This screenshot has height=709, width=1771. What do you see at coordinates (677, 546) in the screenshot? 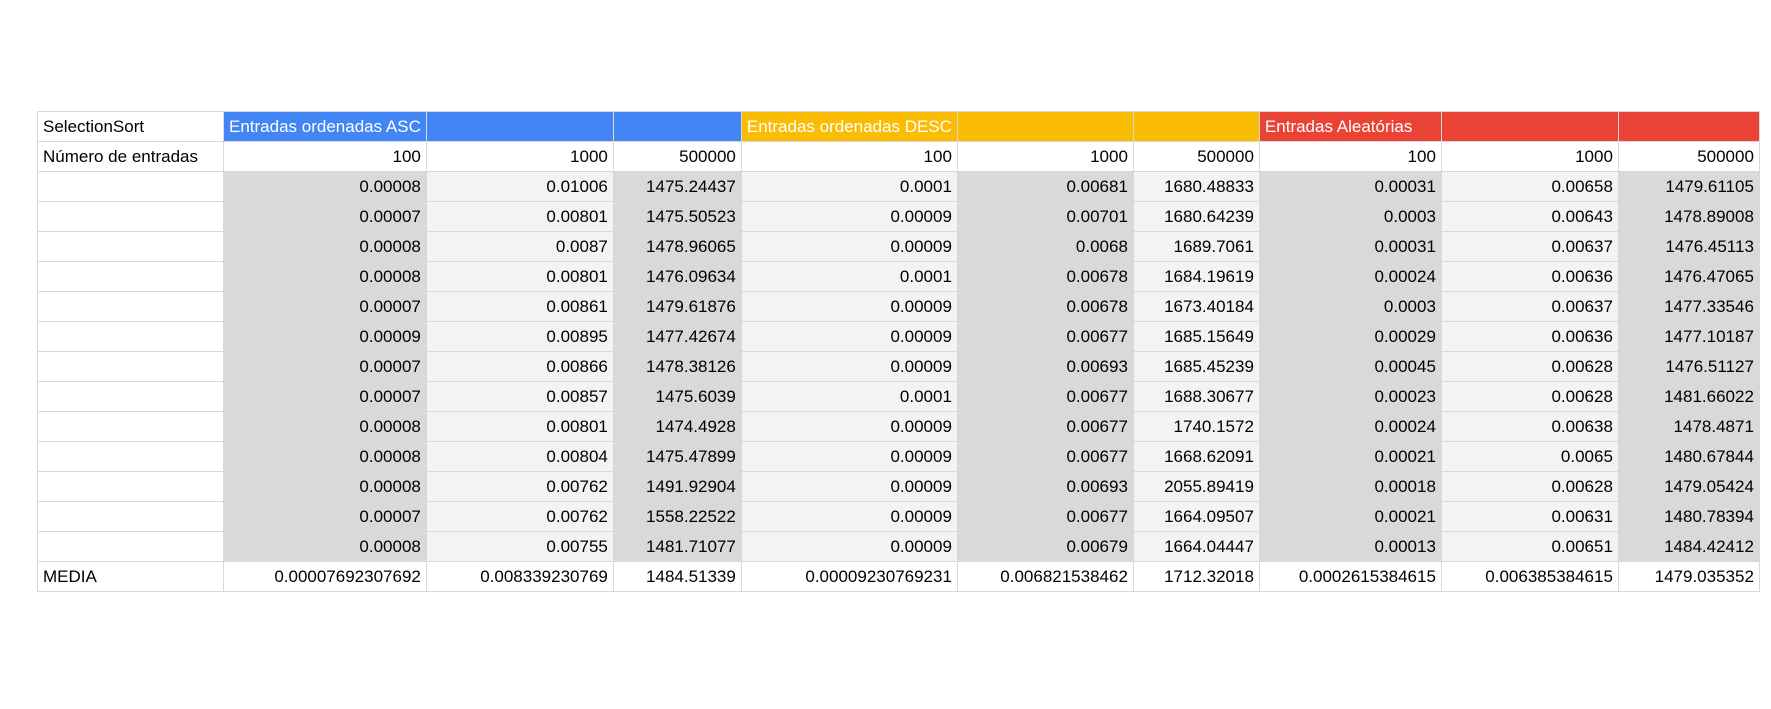
I see `value-cell: 1481.71077` at bounding box center [677, 546].